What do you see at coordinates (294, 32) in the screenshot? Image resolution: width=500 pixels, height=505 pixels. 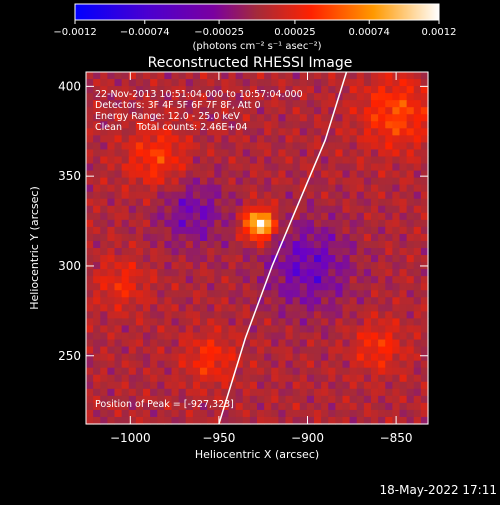 I see `colorbar-tick-label: 0.00025` at bounding box center [294, 32].